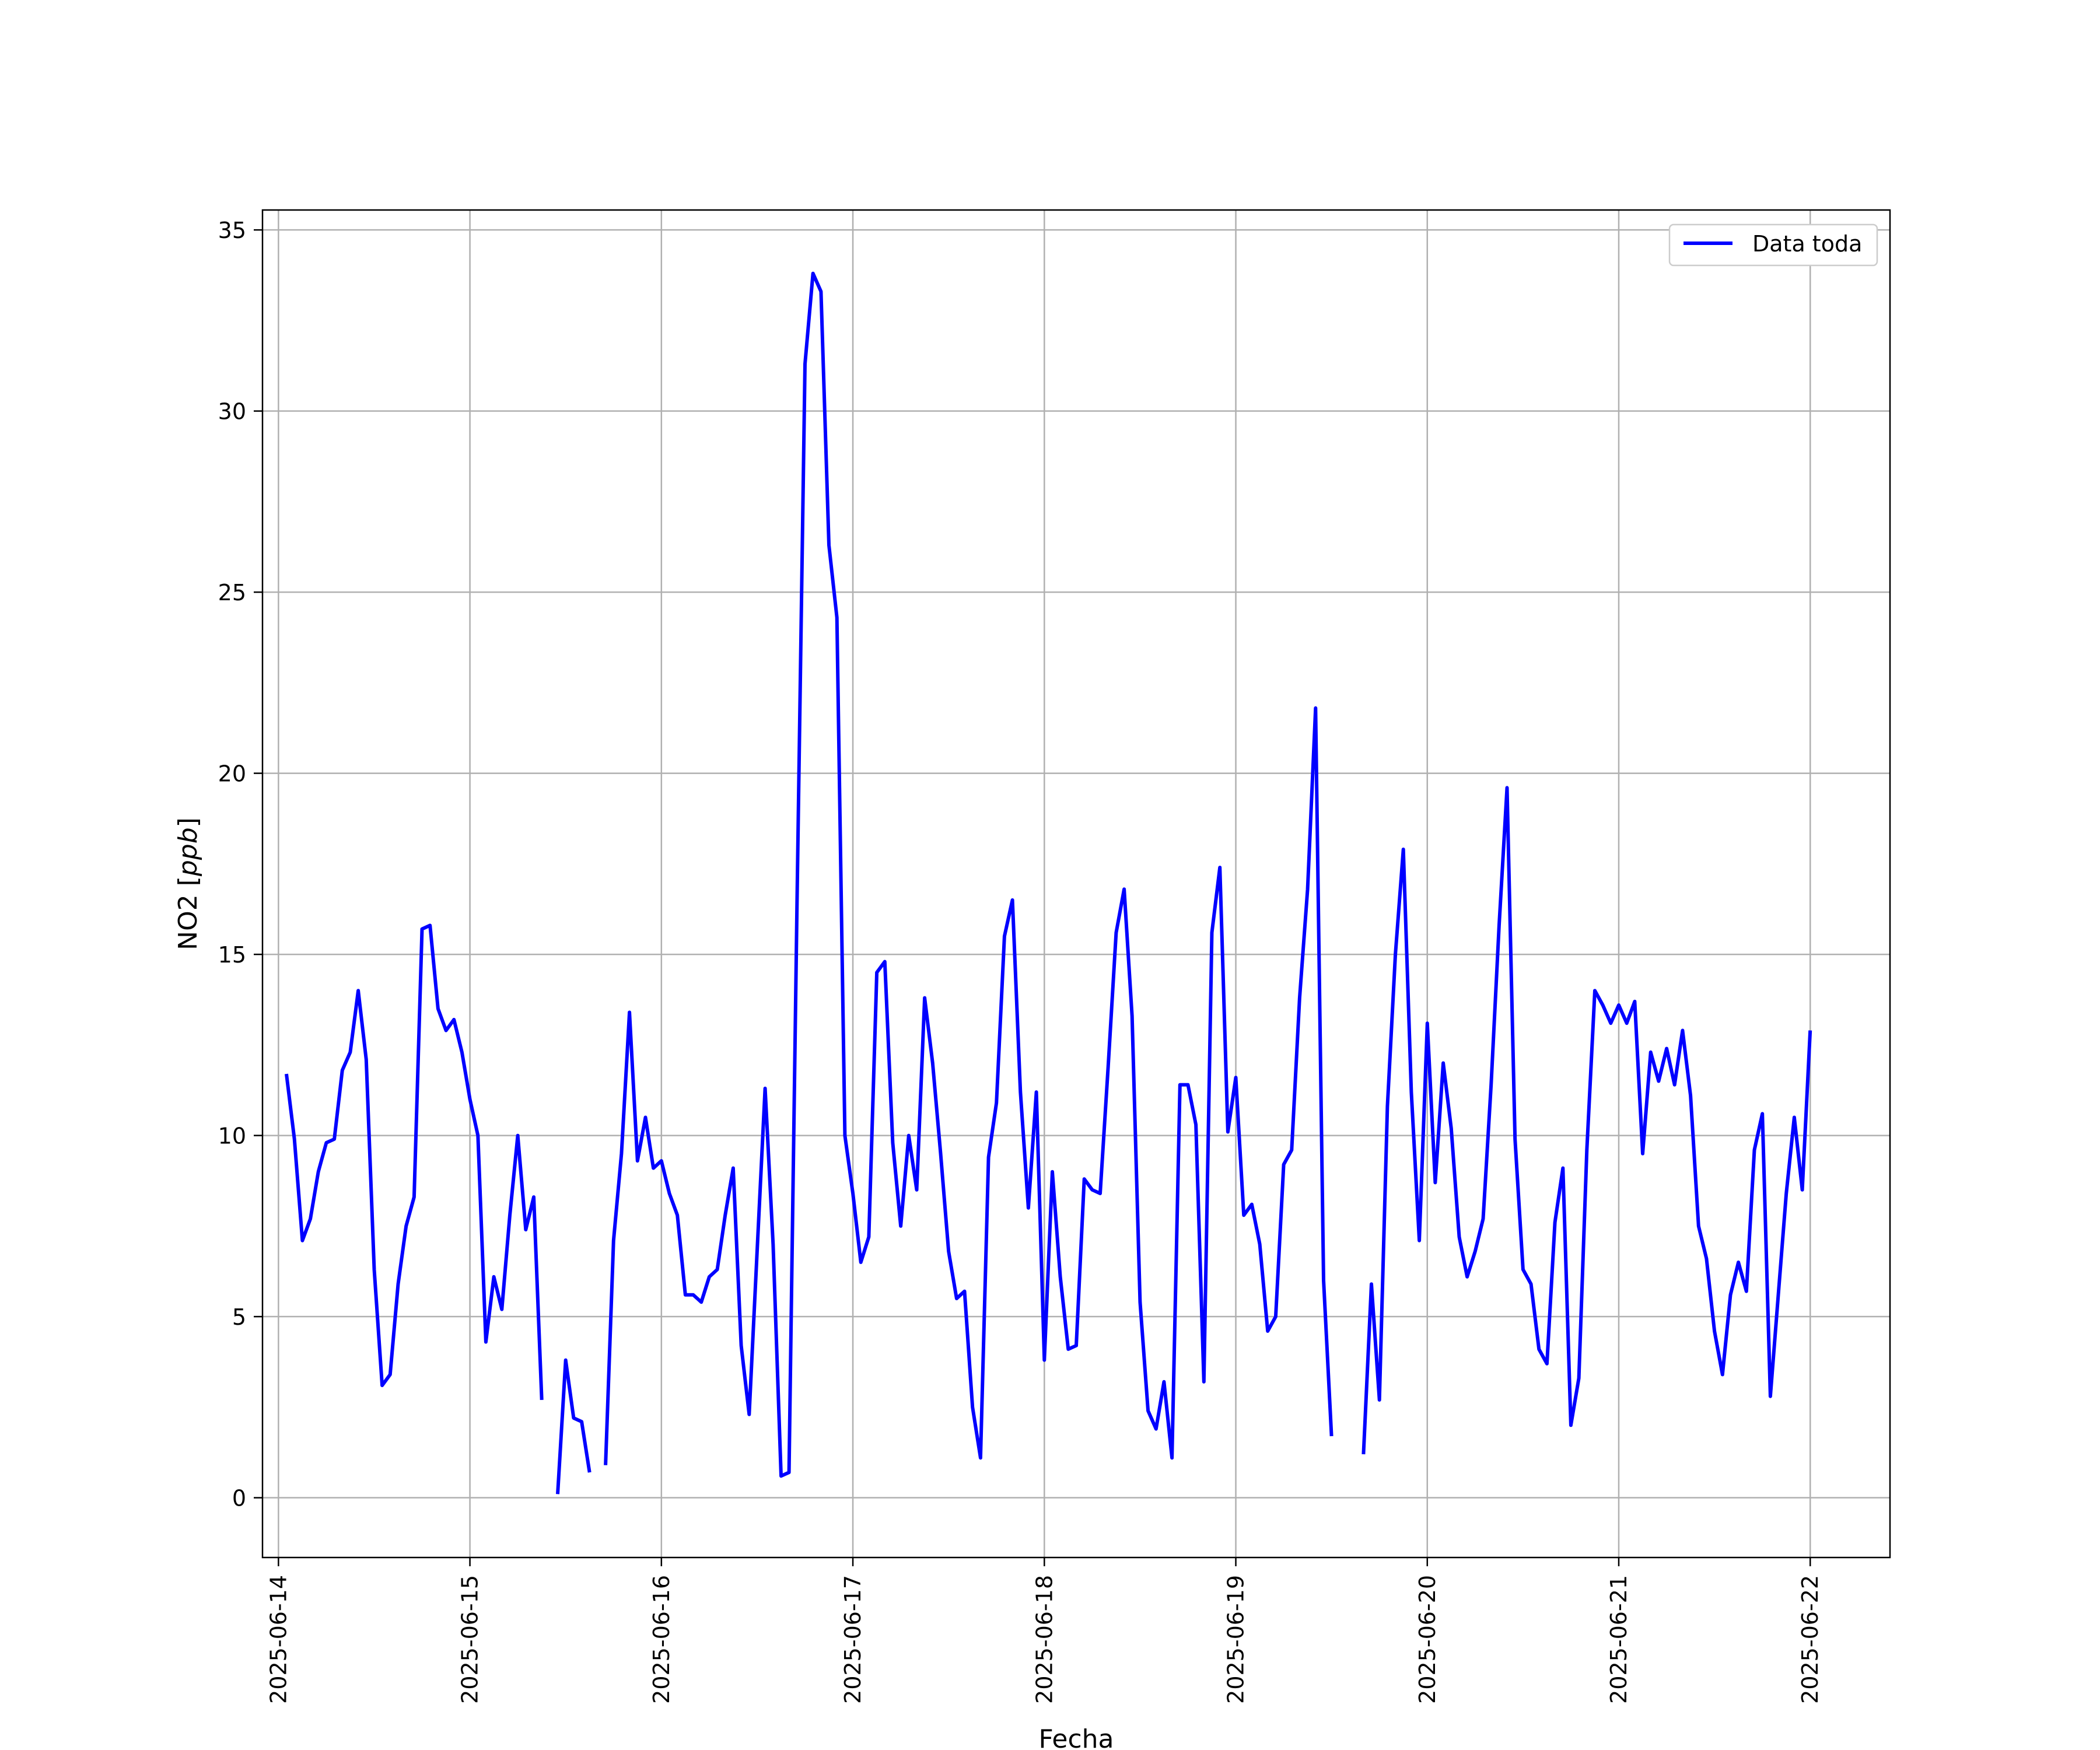 The width and height of the screenshot is (2100, 1750). What do you see at coordinates (232, 230) in the screenshot?
I see `y-tick-label: 35` at bounding box center [232, 230].